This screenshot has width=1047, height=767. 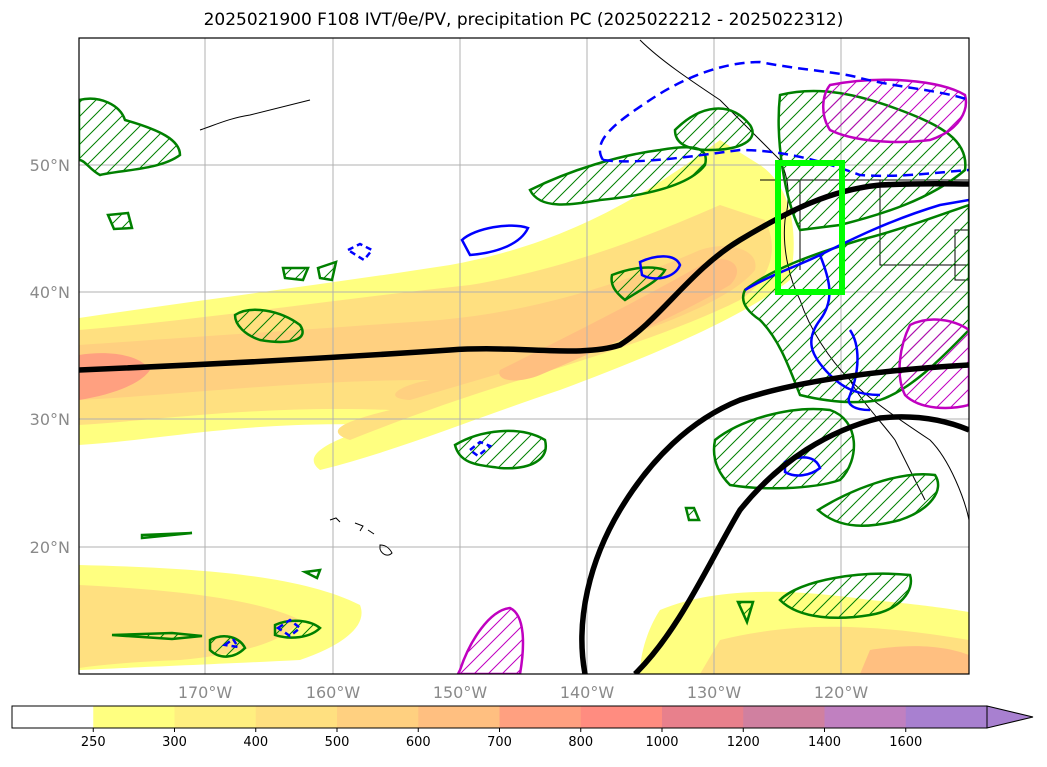 I want to click on colorbar-tick-label: 1000, so click(x=661, y=742).